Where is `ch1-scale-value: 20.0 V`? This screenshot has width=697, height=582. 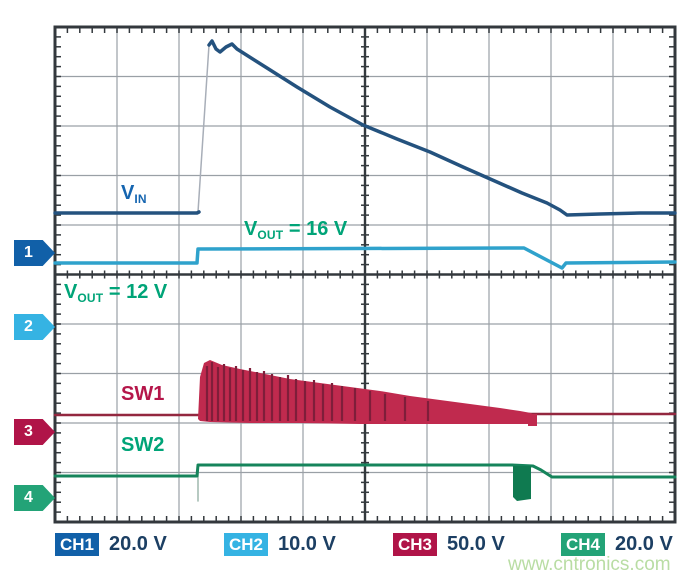 ch1-scale-value: 20.0 V is located at coordinates (138, 544).